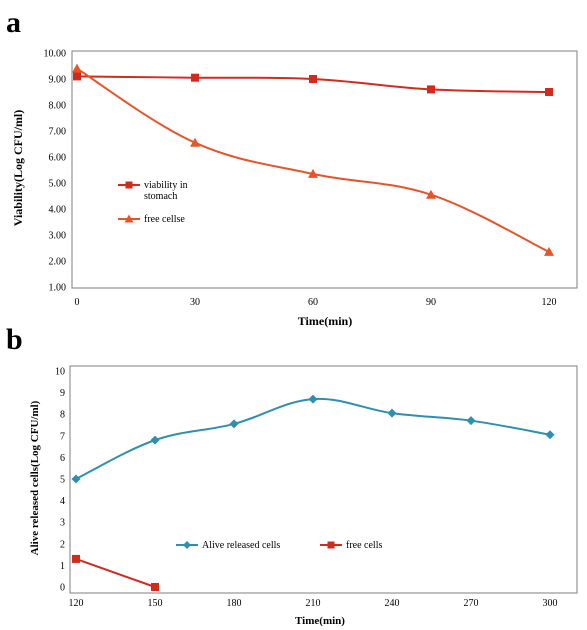 This screenshot has width=587, height=630. Describe the element at coordinates (313, 302) in the screenshot. I see `panel-a-x-tick-label: 60` at that location.